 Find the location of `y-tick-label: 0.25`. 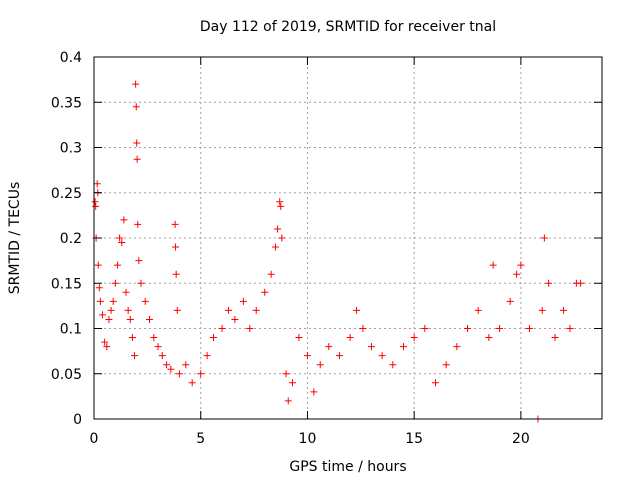

y-tick-label: 0.25 is located at coordinates (66, 194).